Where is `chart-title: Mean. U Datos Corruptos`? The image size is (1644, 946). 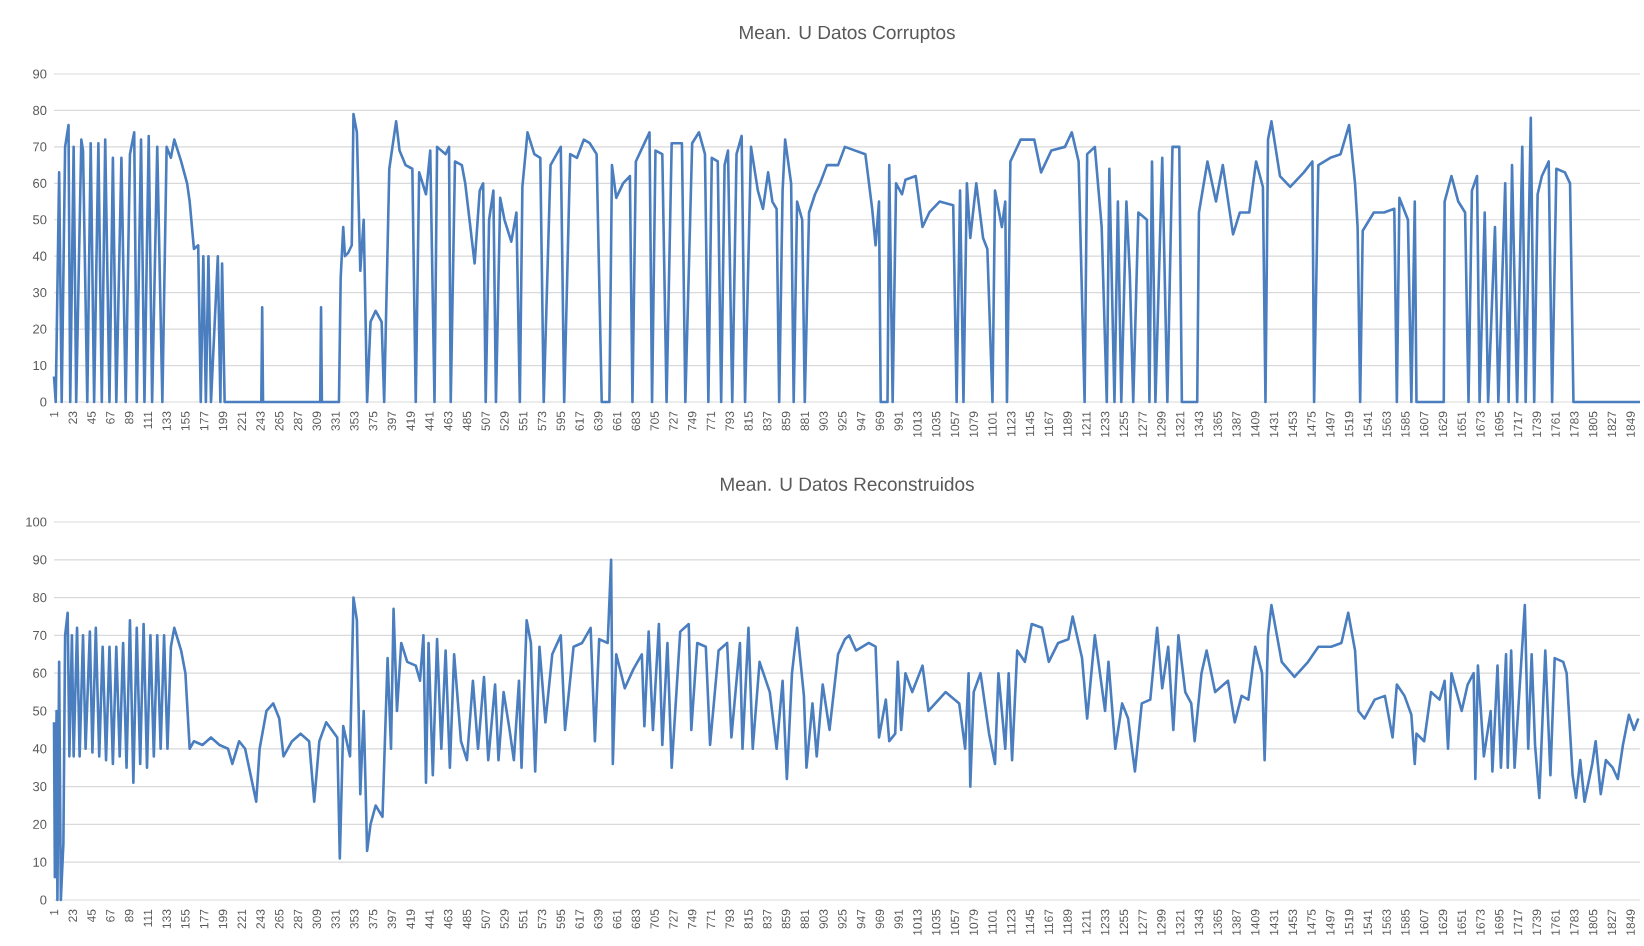 chart-title: Mean. U Datos Corruptos is located at coordinates (847, 34).